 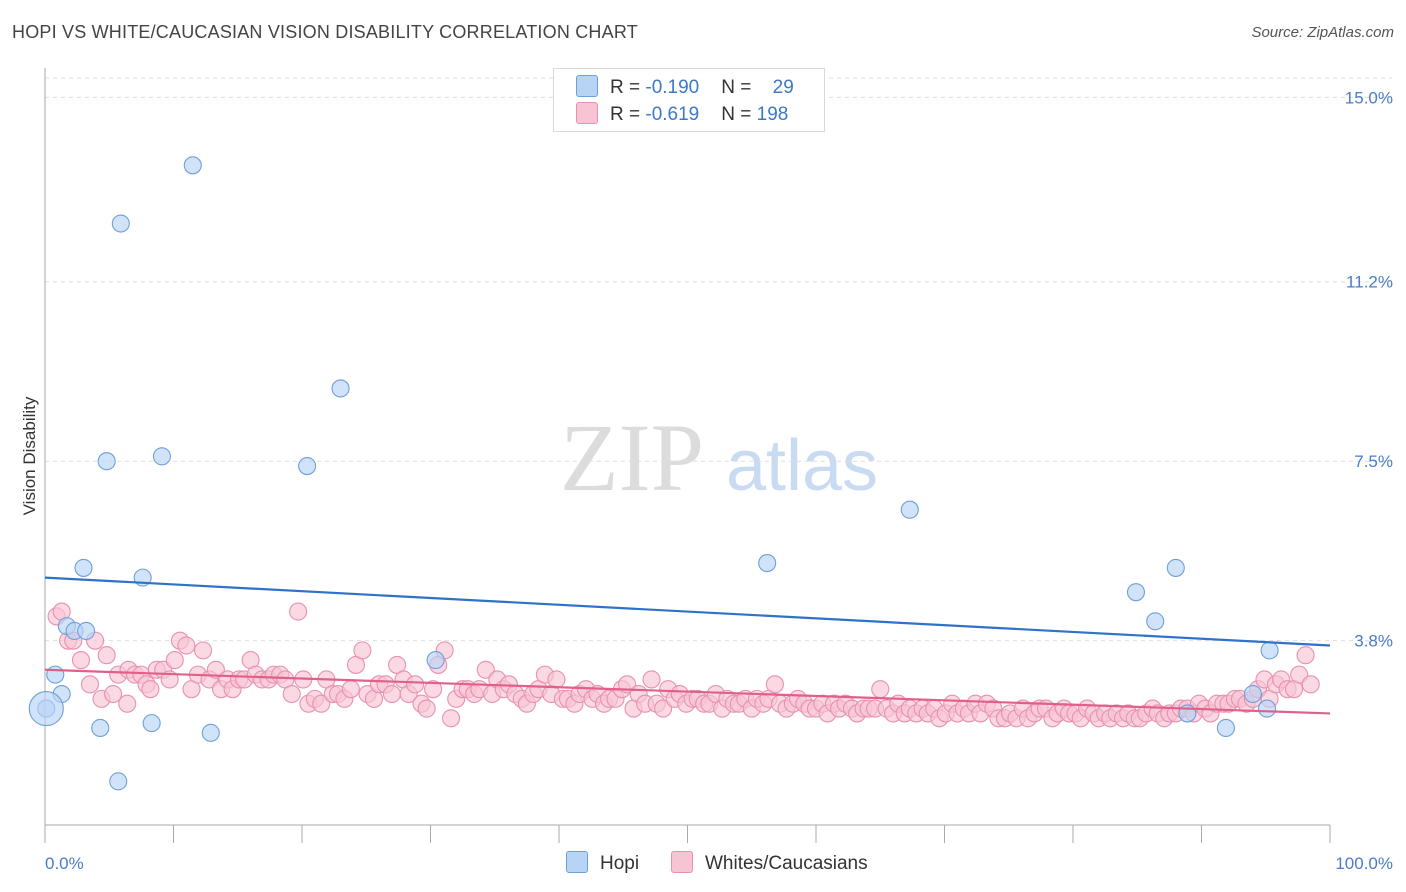 I want to click on x-tick-label-start: 0.0%, so click(x=64, y=863).